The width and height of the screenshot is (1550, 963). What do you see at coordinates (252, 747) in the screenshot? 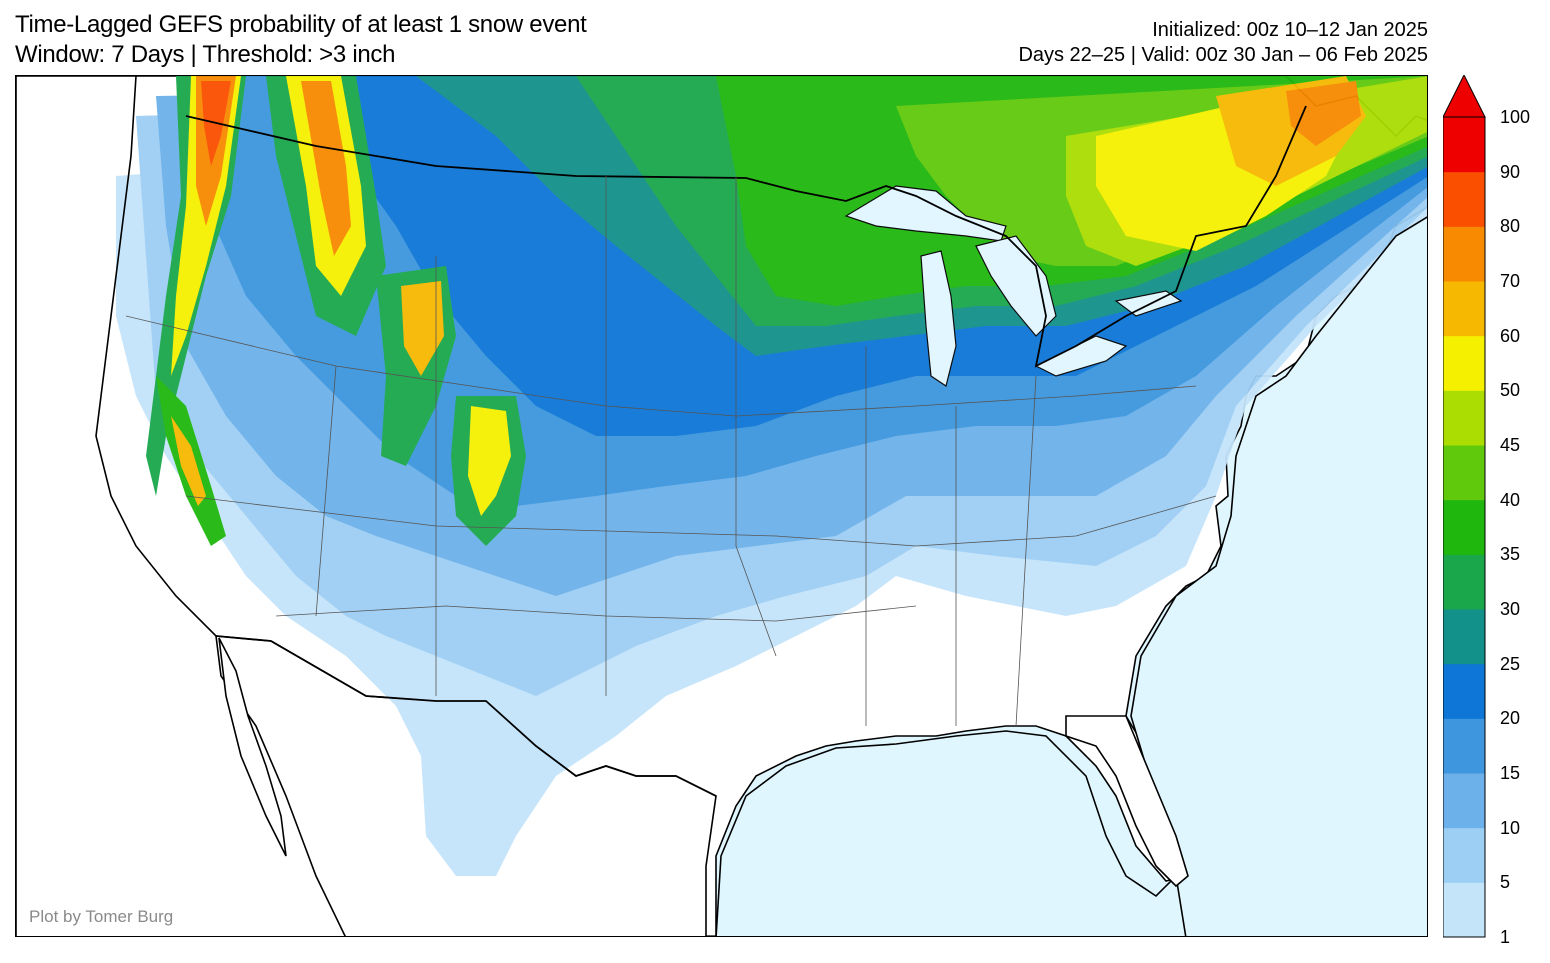
I see `baja-peninsula` at bounding box center [252, 747].